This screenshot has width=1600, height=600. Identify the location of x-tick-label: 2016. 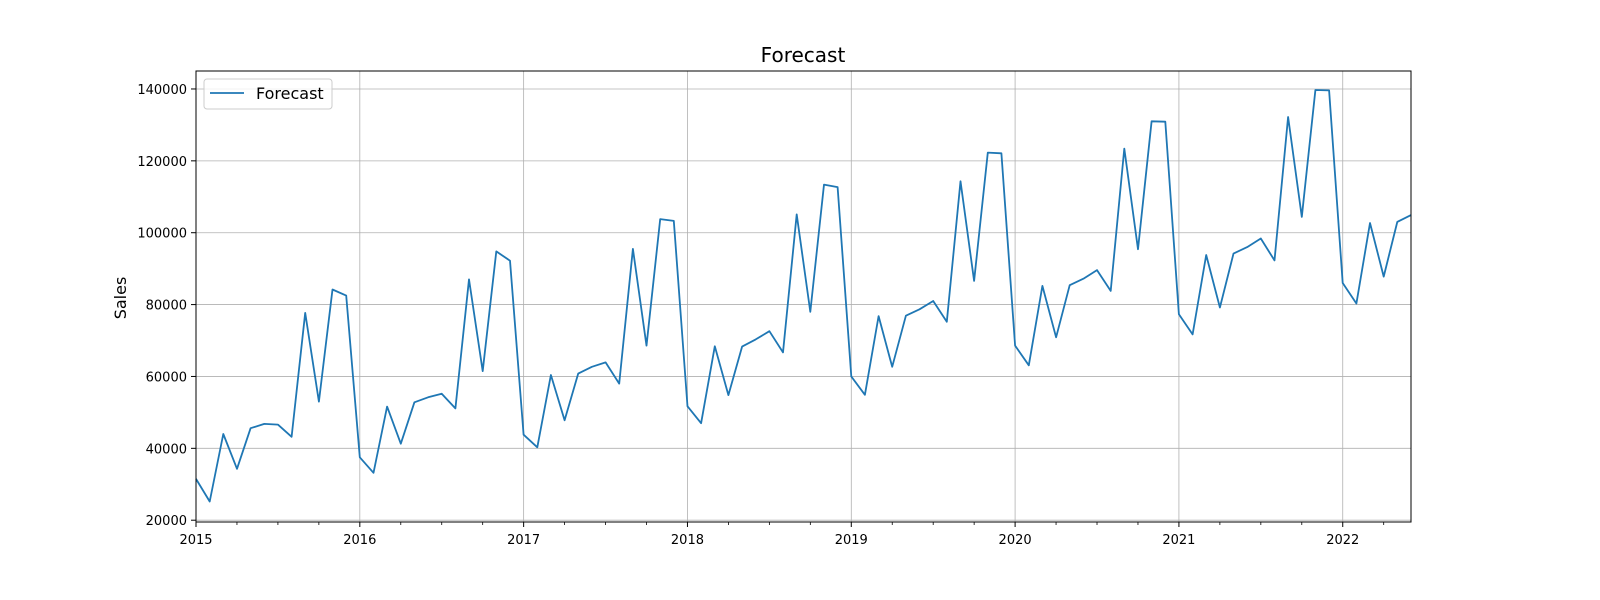
(359, 540).